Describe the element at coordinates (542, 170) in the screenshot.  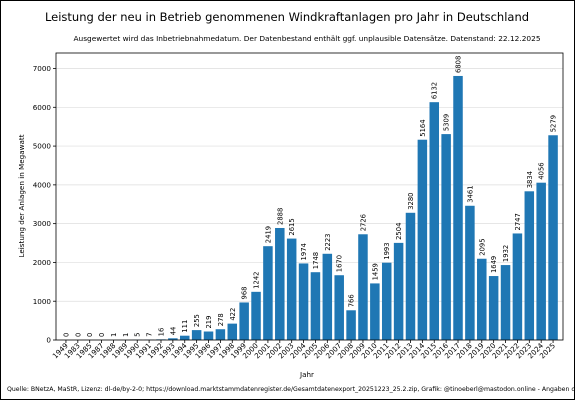
I see `bar-value-label: 4056` at that location.